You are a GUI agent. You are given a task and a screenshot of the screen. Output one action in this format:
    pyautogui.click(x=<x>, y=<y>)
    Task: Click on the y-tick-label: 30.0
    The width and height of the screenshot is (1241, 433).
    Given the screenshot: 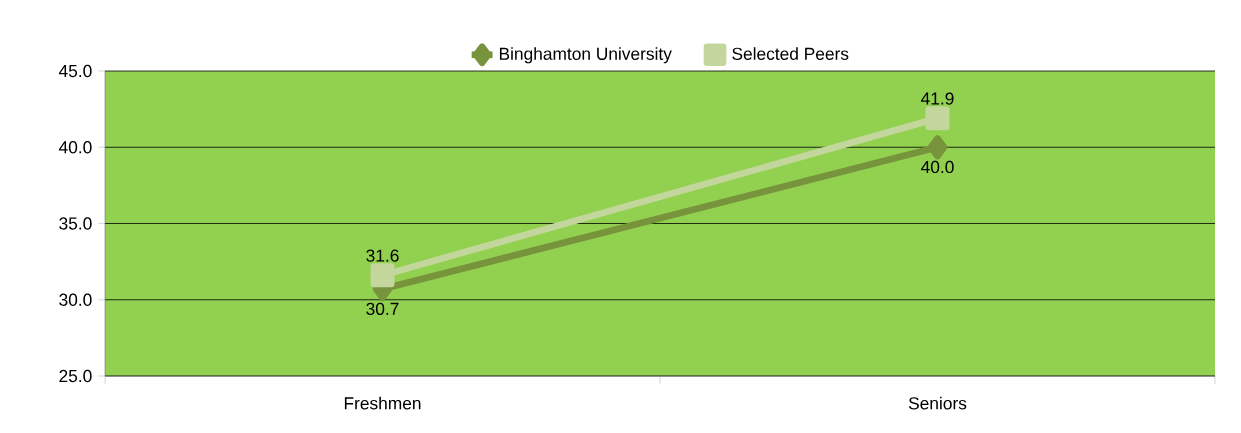 What is the action you would take?
    pyautogui.click(x=75, y=299)
    